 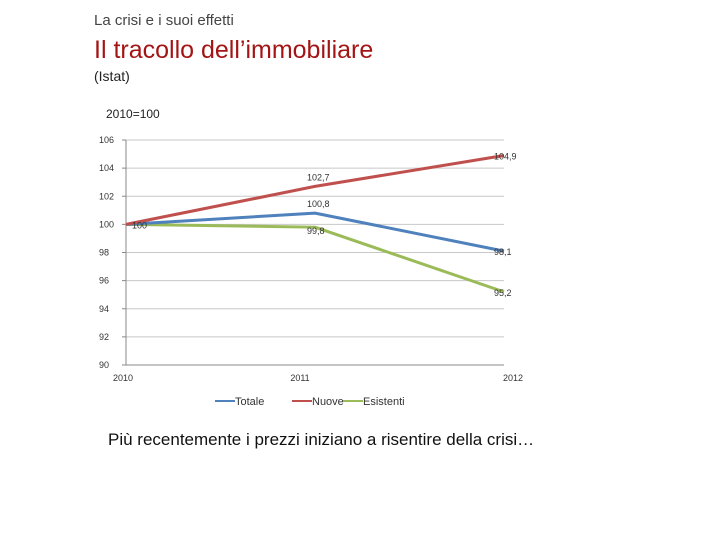 I want to click on x-tick-label: 2011, so click(x=299, y=378).